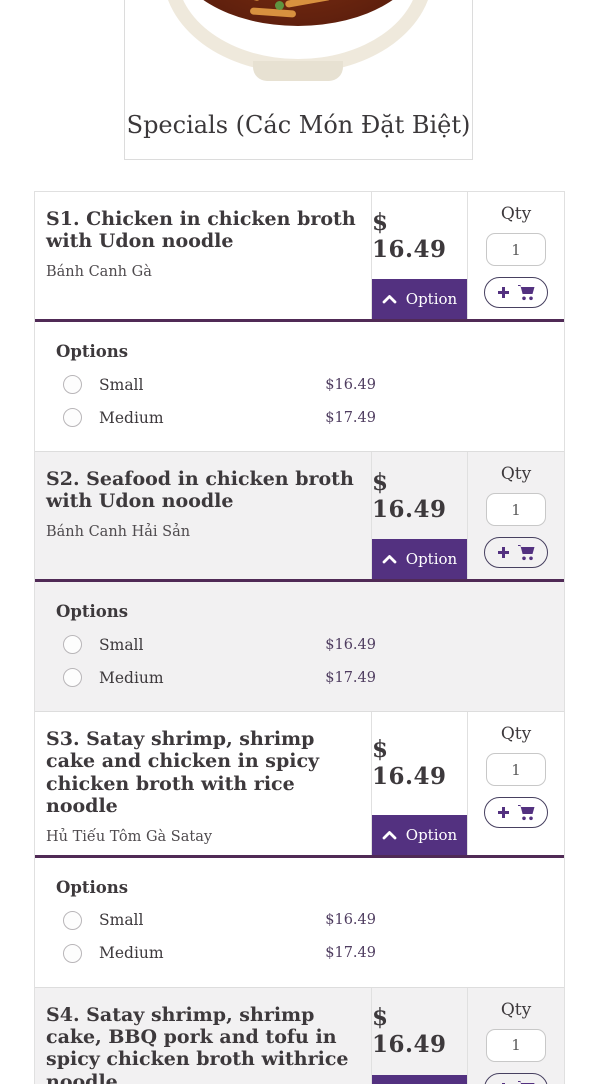  I want to click on category-title: Specials (Các Món Đặt Biệt), so click(298, 125).